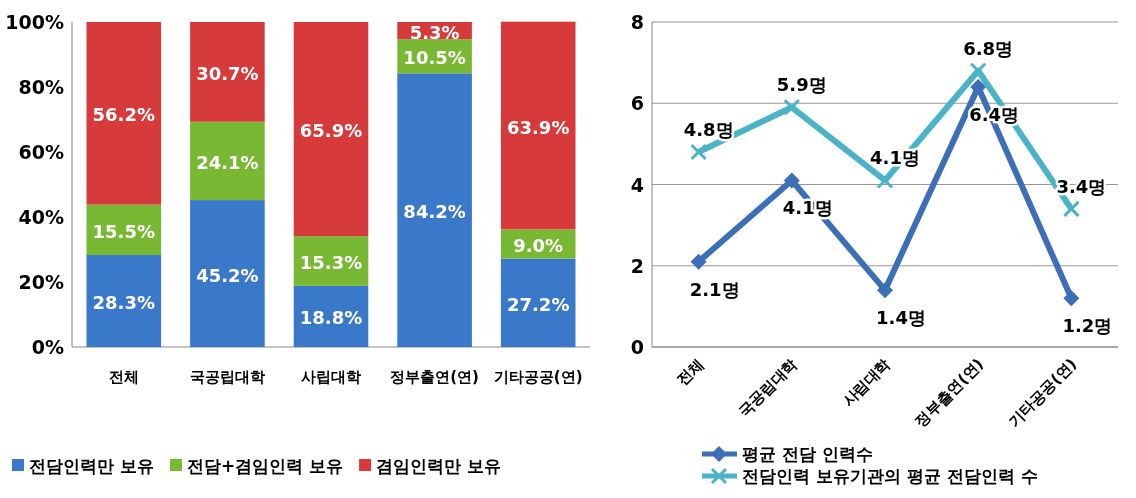 The image size is (1136, 498). What do you see at coordinates (265, 466) in the screenshot?
I see `legend-label: 전담+겸임인력 보유` at bounding box center [265, 466].